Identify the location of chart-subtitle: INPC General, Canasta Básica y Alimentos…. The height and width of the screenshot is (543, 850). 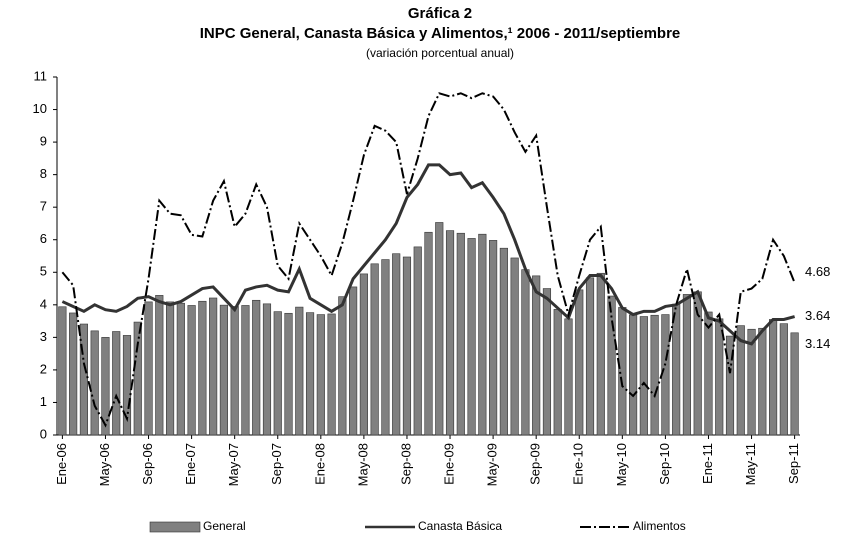
(440, 33).